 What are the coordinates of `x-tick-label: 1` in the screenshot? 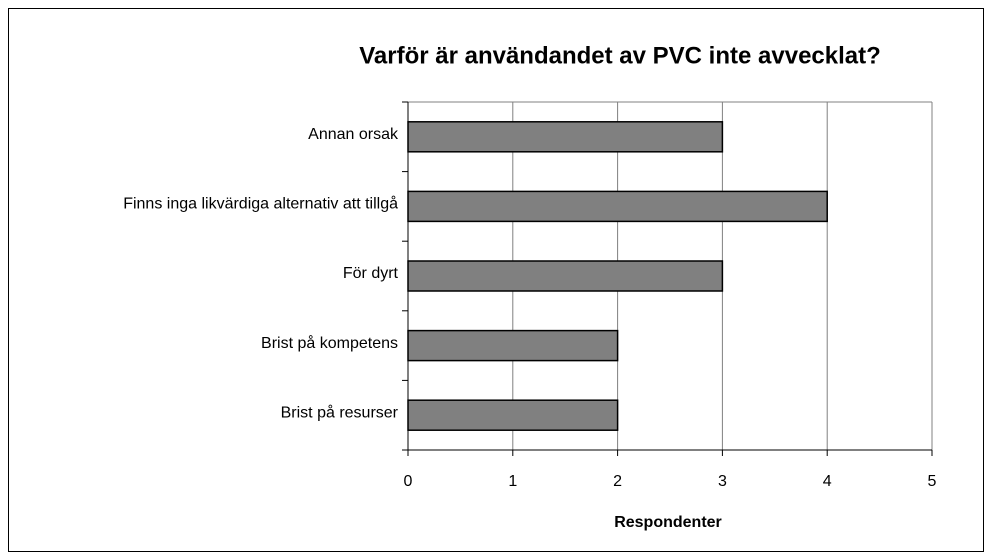 It's located at (512, 481).